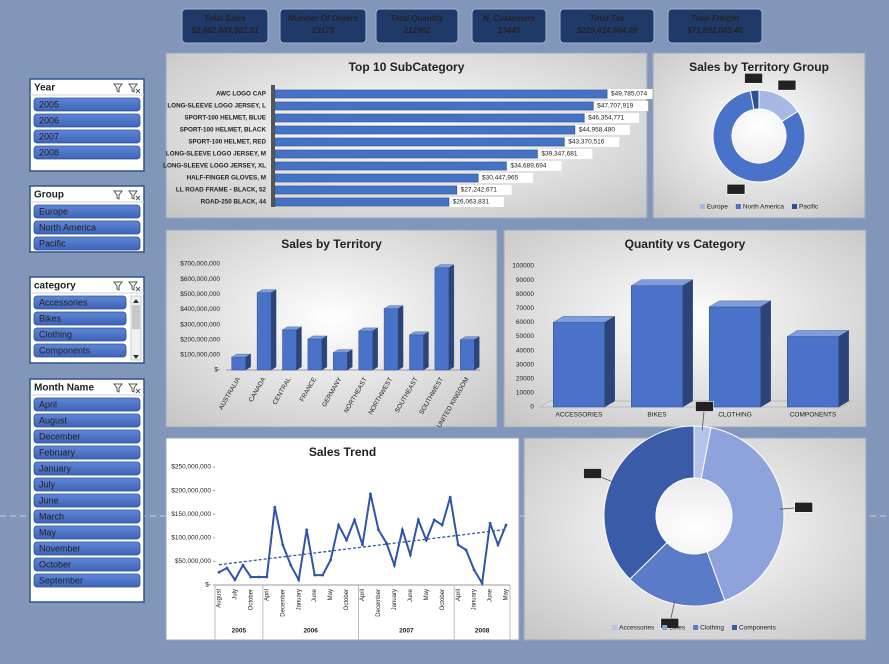  Describe the element at coordinates (677, 628) in the screenshot. I see `legend-label: Bikes` at that location.